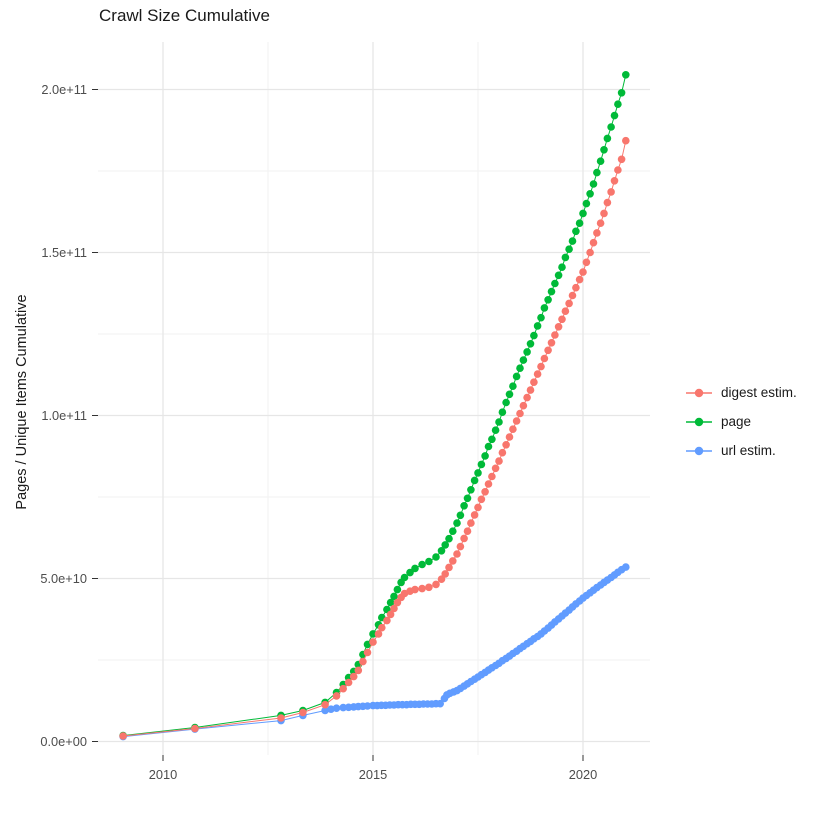 The image size is (826, 827). Describe the element at coordinates (64, 89) in the screenshot. I see `y-tick-label: 2.0e+11` at that location.